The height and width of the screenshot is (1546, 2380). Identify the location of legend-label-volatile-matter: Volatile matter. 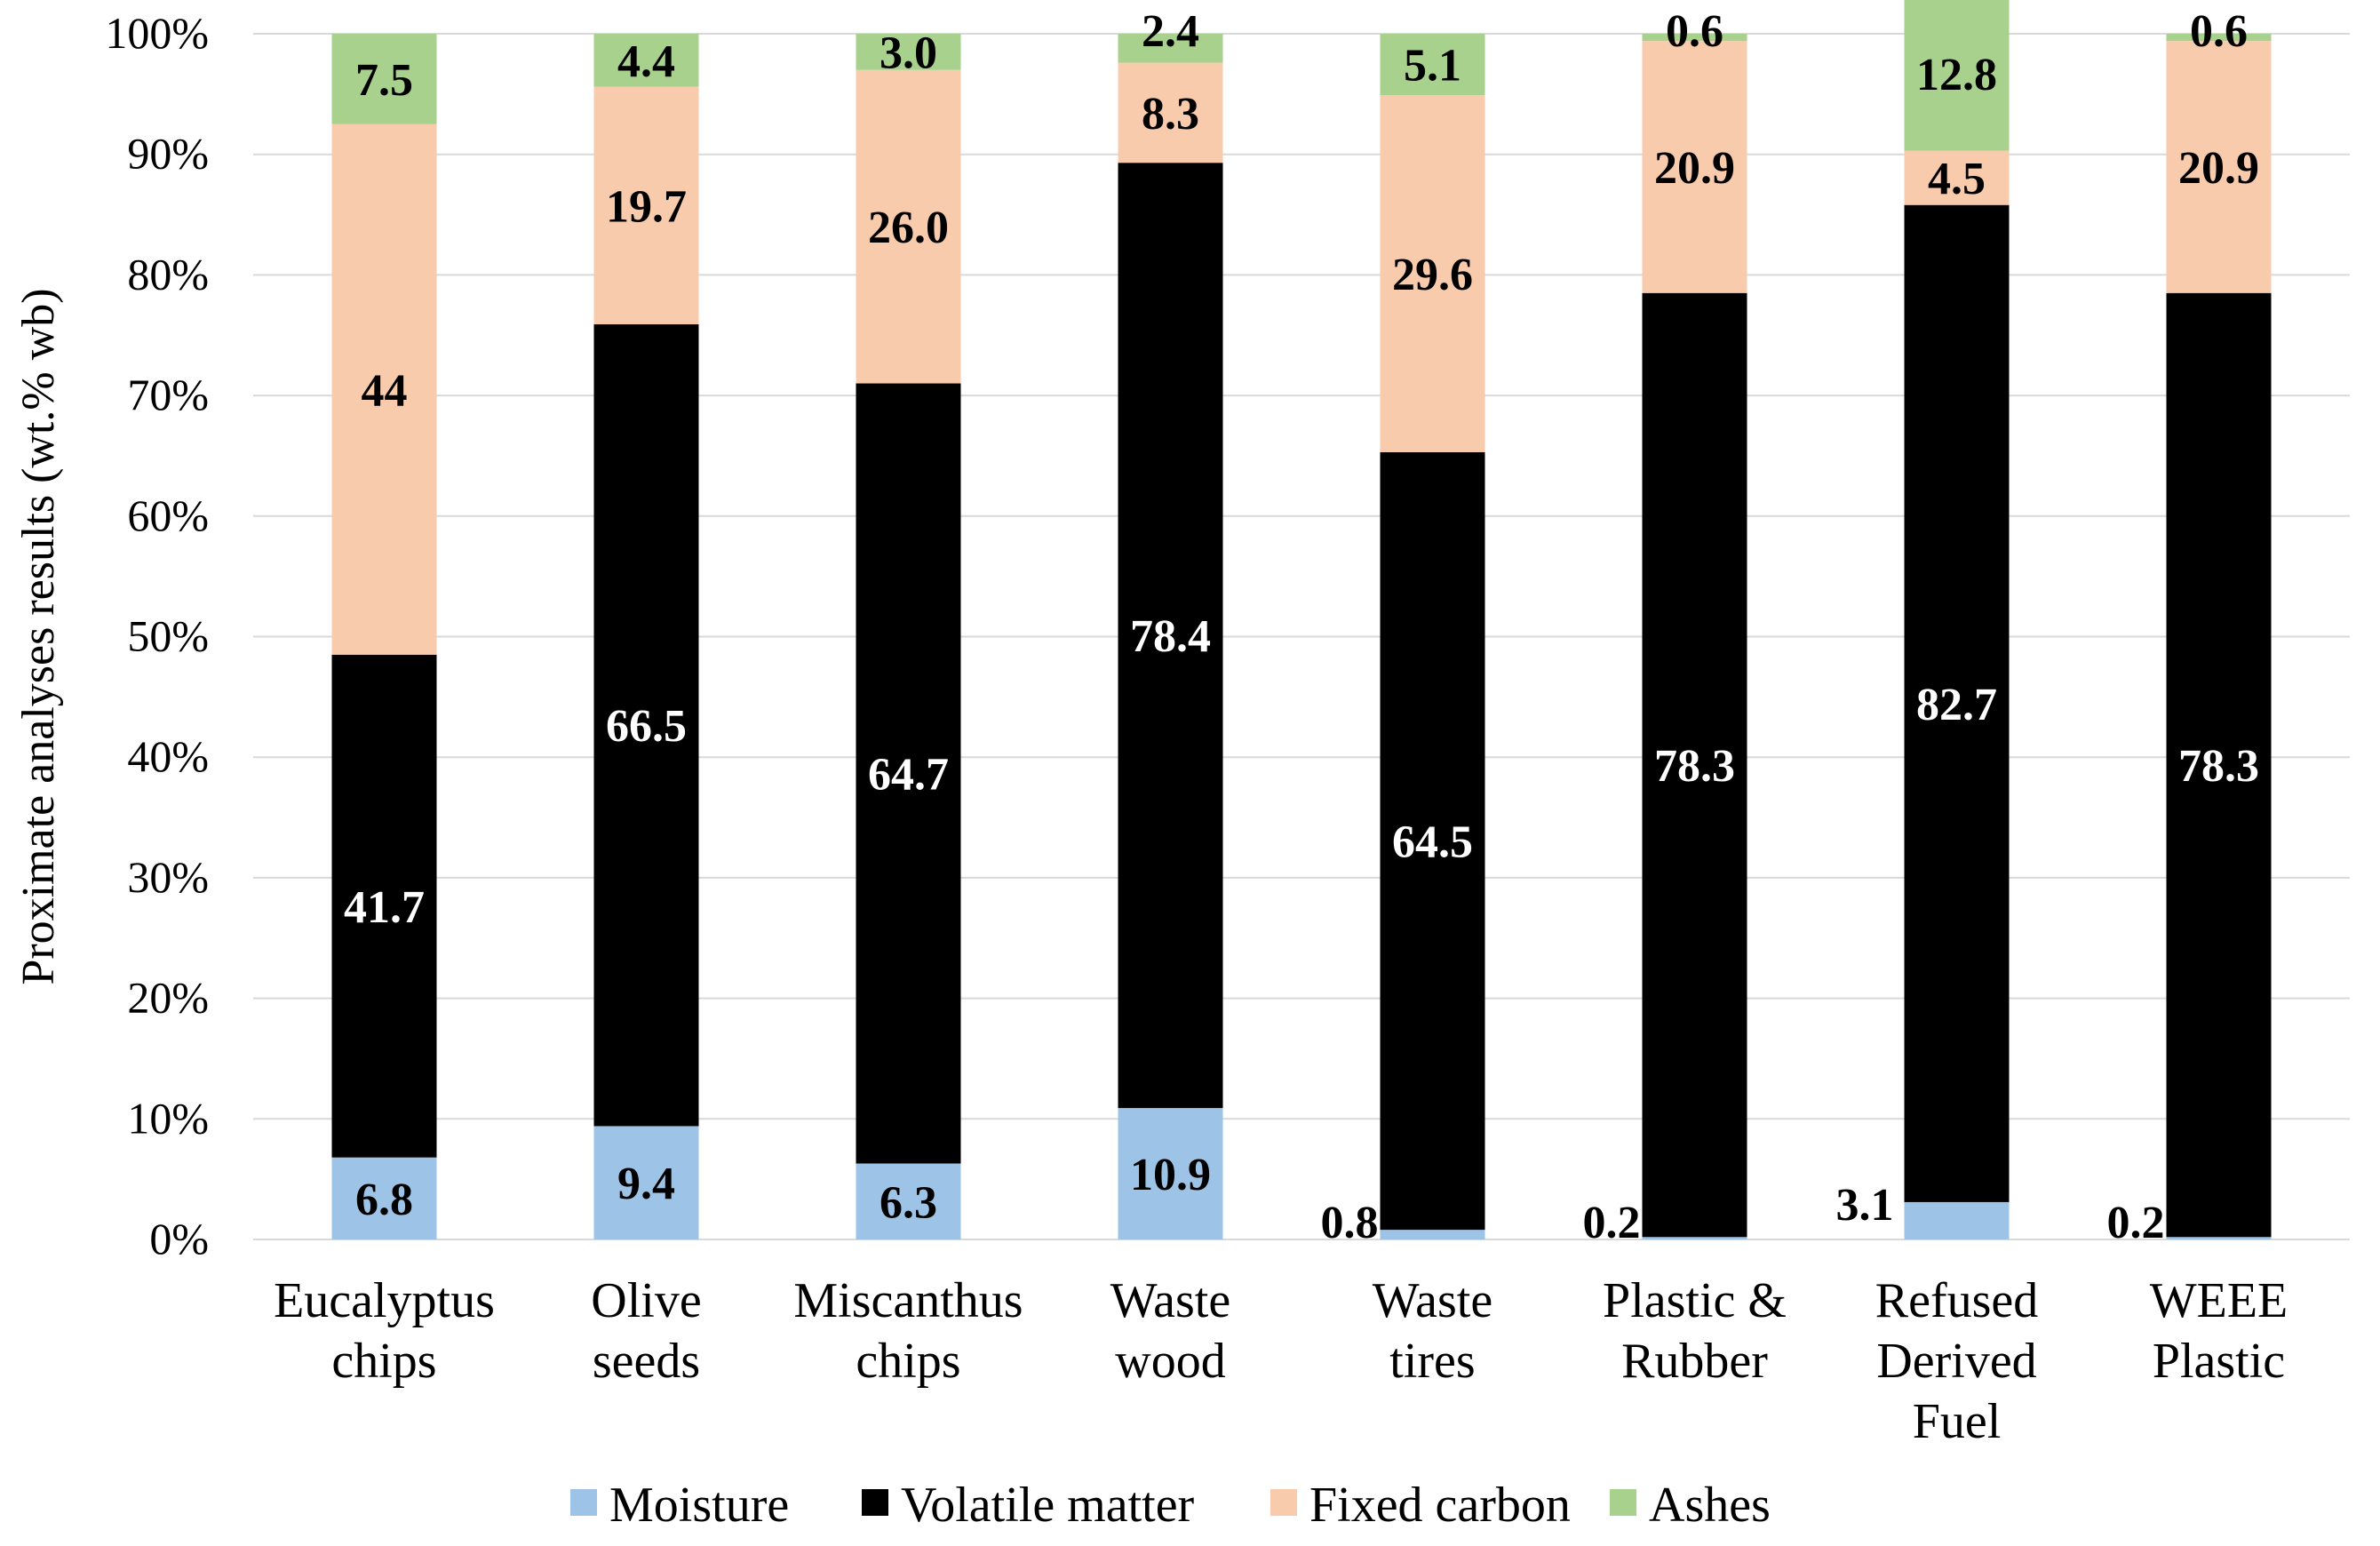
(1048, 1505).